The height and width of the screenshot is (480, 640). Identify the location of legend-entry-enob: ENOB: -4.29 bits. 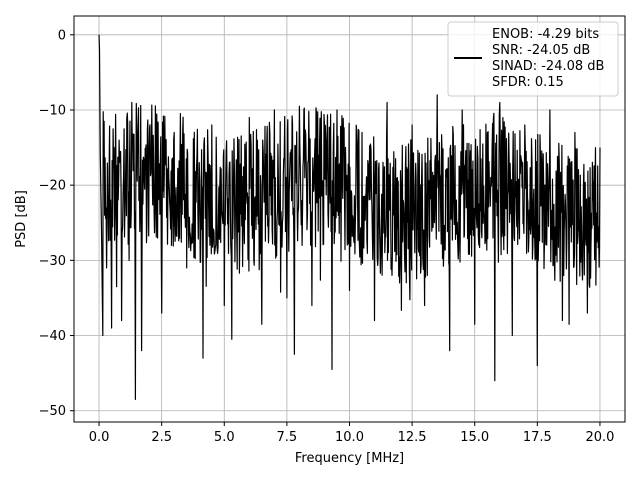
(545, 34).